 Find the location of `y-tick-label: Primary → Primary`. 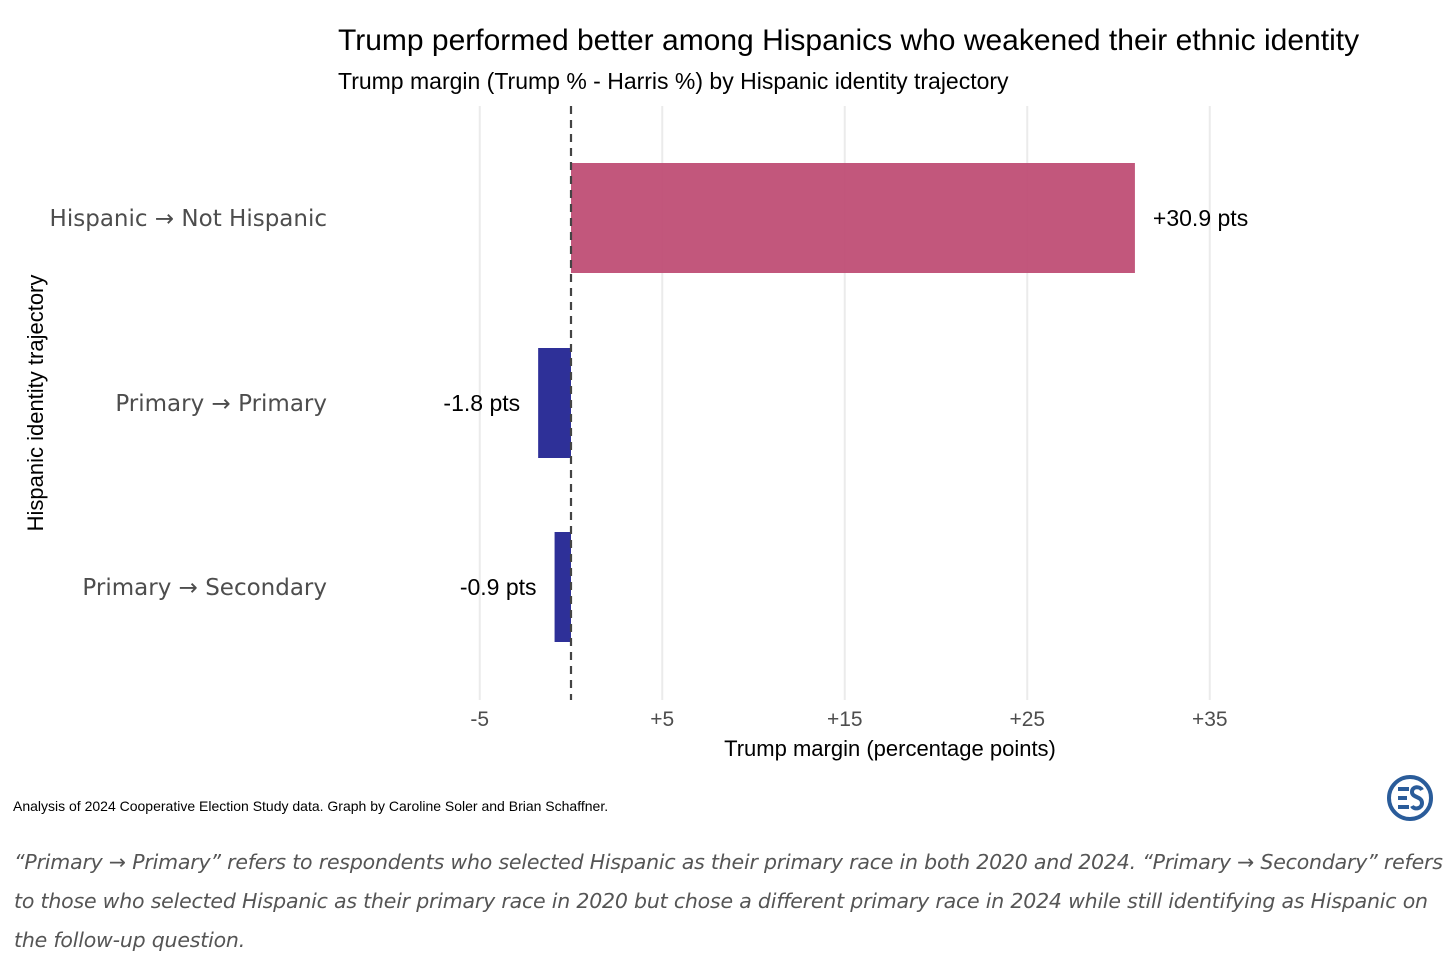

y-tick-label: Primary → Primary is located at coordinates (221, 404).